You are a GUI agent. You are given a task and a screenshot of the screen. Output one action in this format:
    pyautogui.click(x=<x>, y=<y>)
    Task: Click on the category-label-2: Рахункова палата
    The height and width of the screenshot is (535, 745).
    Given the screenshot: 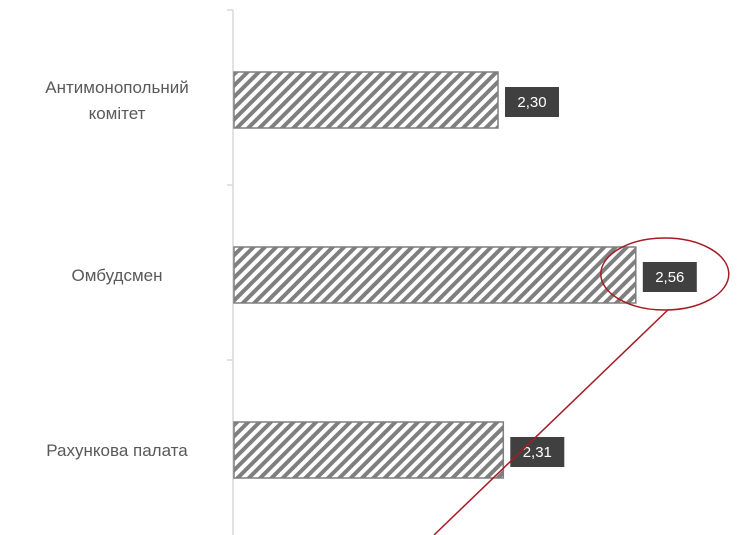 What is the action you would take?
    pyautogui.click(x=117, y=450)
    